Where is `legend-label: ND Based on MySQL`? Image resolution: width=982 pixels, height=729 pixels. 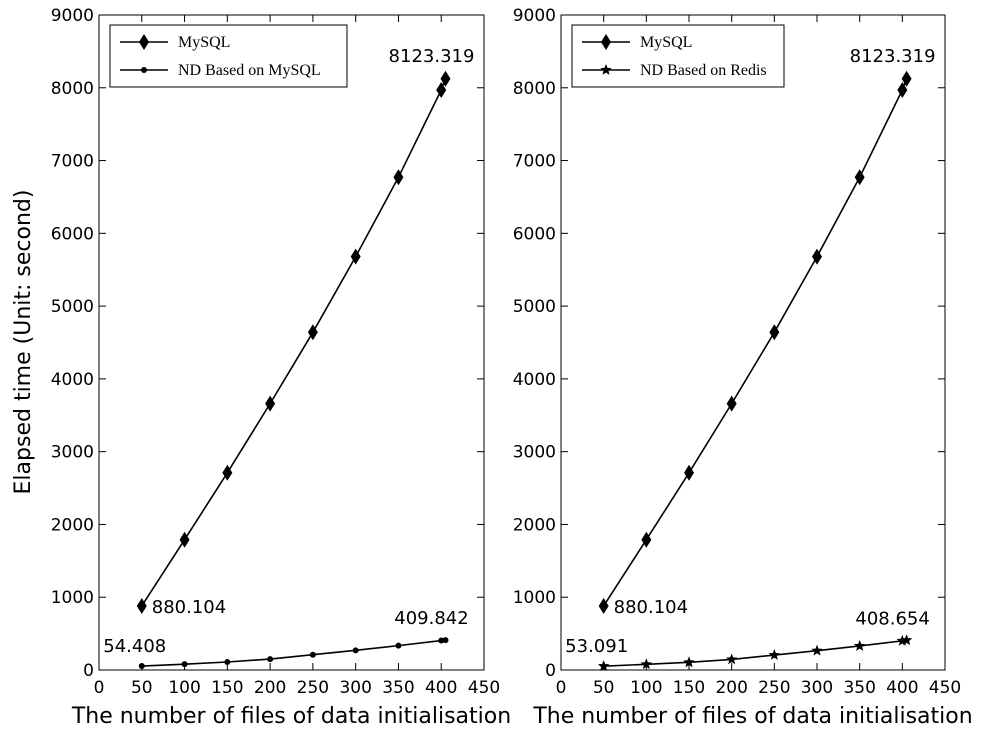 legend-label: ND Based on MySQL is located at coordinates (249, 70).